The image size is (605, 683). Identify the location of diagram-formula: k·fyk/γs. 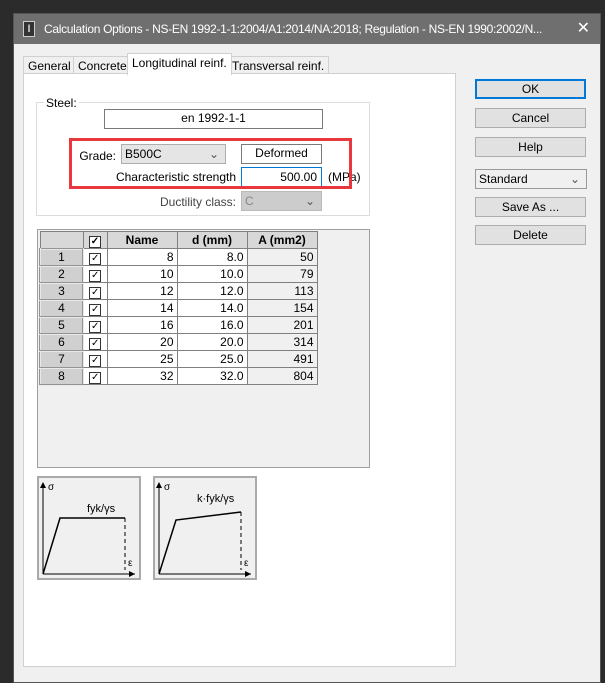
(216, 499).